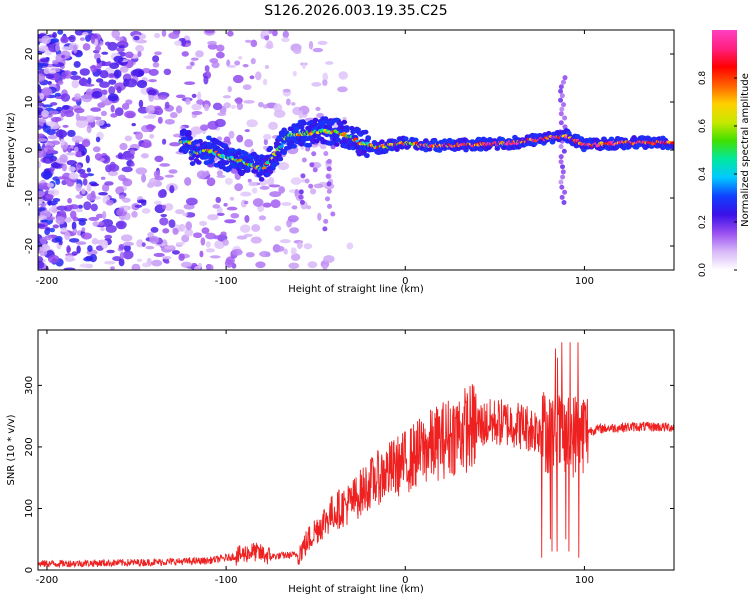 This screenshot has width=750, height=600. What do you see at coordinates (745, 150) in the screenshot?
I see `colorbar-label: Normalized spectral amplitude` at bounding box center [745, 150].